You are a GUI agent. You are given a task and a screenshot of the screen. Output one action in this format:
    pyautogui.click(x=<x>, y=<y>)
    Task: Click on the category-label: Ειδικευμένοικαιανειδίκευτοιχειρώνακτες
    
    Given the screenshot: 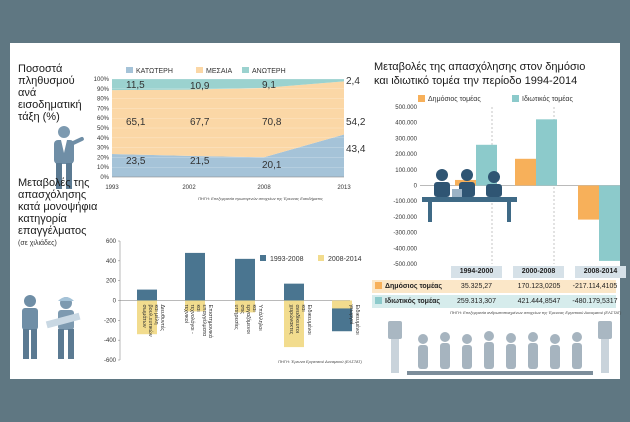 What is the action you would take?
    pyautogui.click(x=300, y=320)
    